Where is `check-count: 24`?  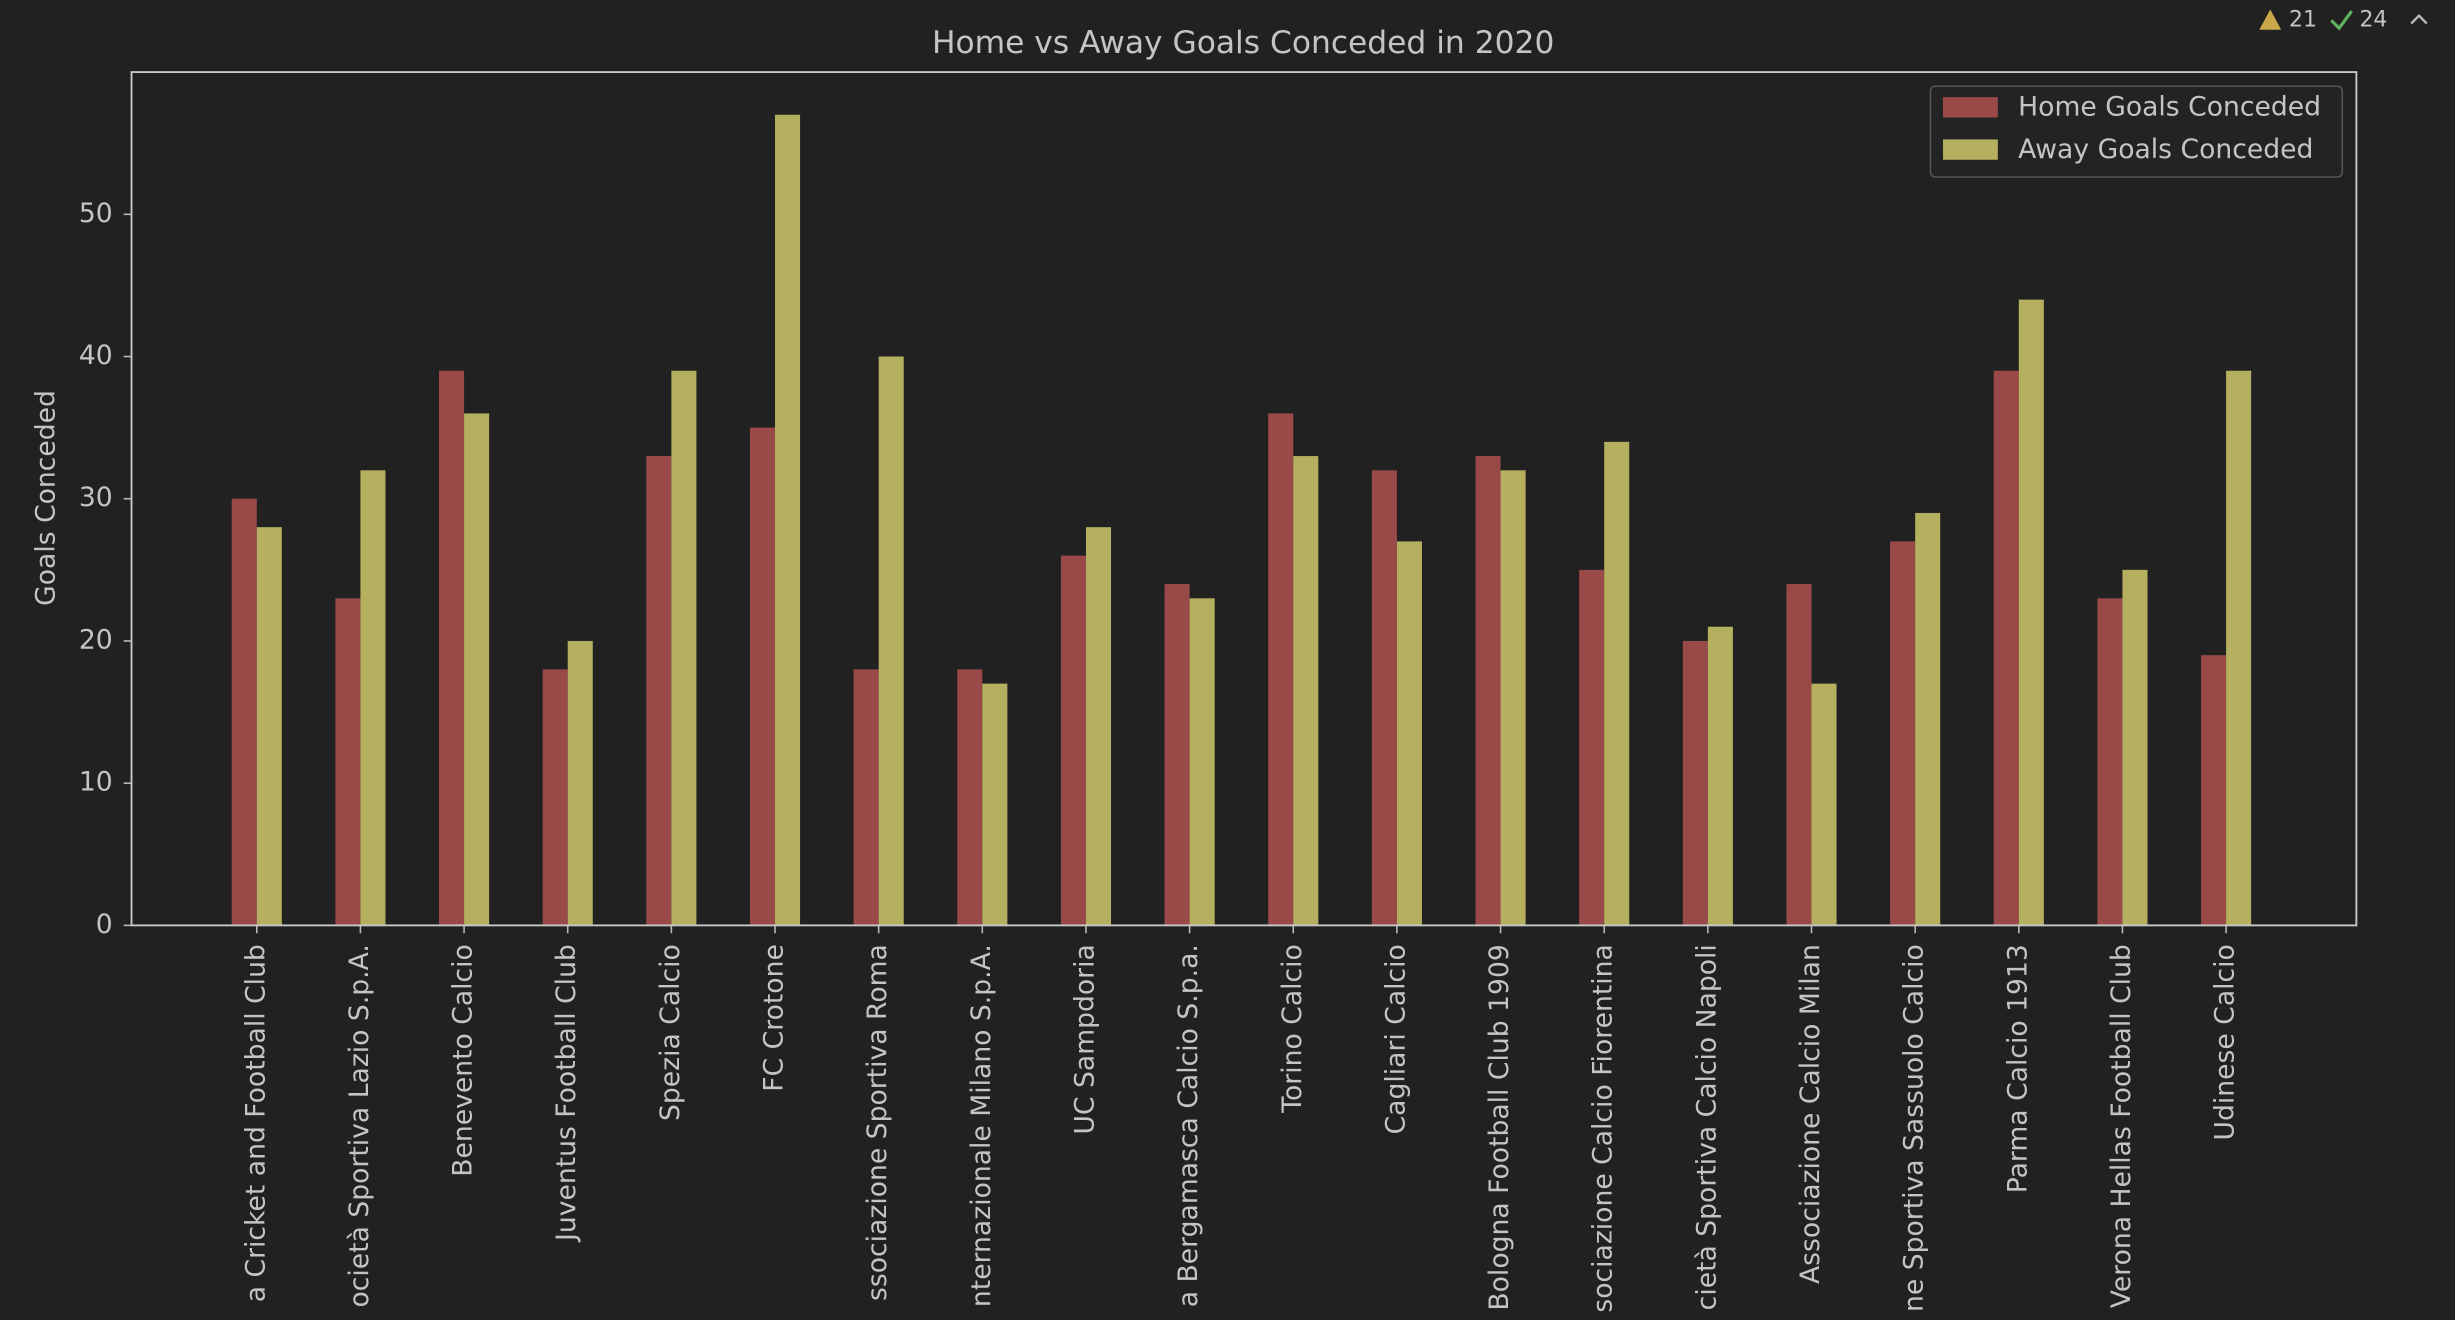 check-count: 24 is located at coordinates (2373, 19).